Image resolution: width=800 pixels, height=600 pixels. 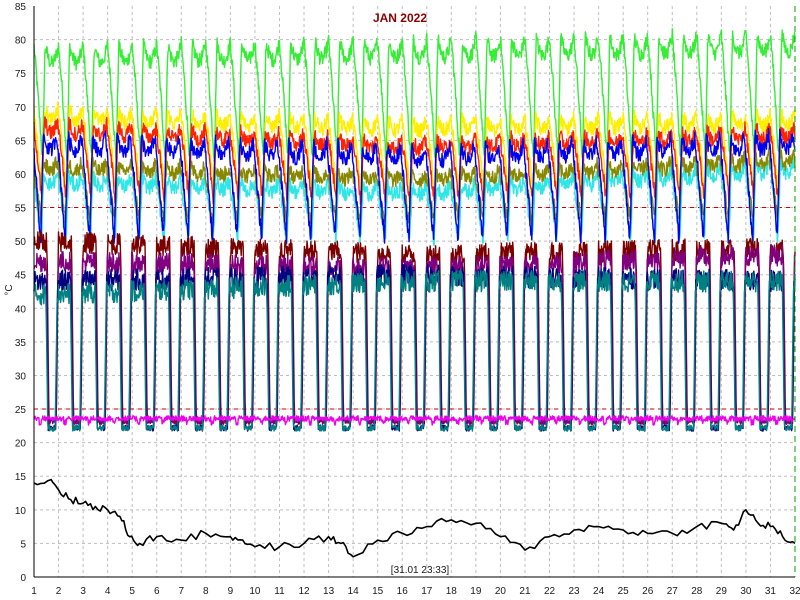 I want to click on y-axis-label: °C, so click(x=9, y=289).